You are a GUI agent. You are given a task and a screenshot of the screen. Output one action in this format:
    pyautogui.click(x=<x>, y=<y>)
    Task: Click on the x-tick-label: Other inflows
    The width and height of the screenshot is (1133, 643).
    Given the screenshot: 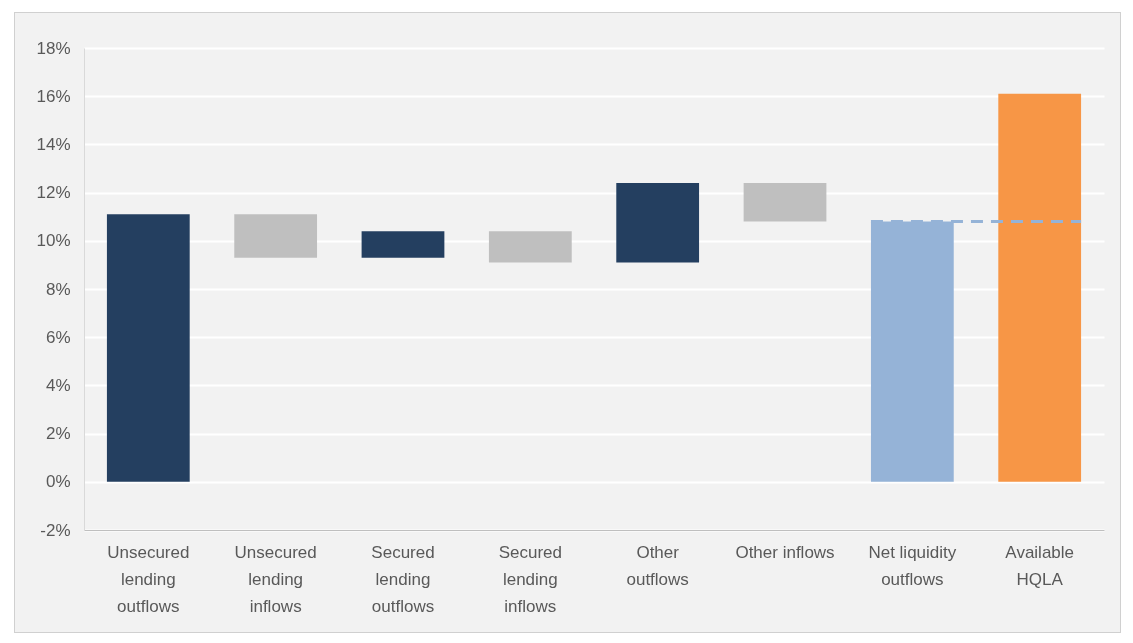 What is the action you would take?
    pyautogui.click(x=785, y=552)
    